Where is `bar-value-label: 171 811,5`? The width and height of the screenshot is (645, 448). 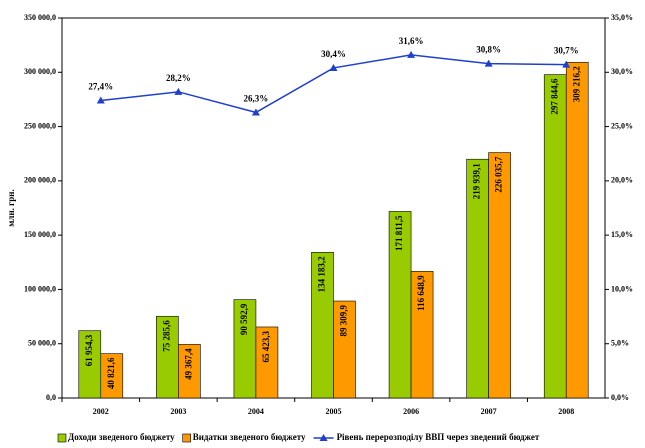 bar-value-label: 171 811,5 is located at coordinates (399, 233).